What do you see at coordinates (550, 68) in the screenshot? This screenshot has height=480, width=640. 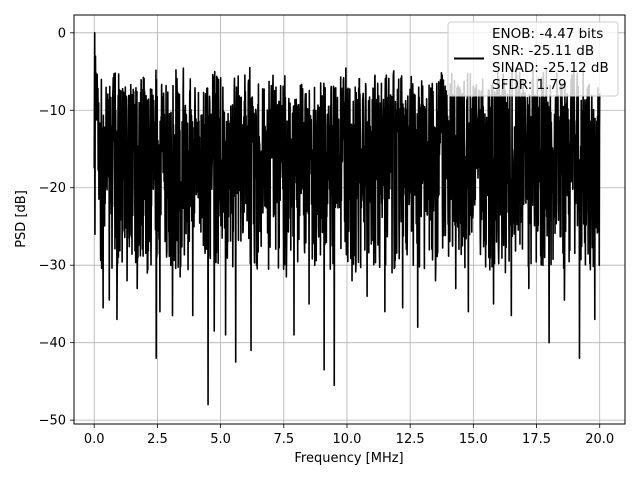 I see `legend-entry: SINAD: -25.12 dB` at bounding box center [550, 68].